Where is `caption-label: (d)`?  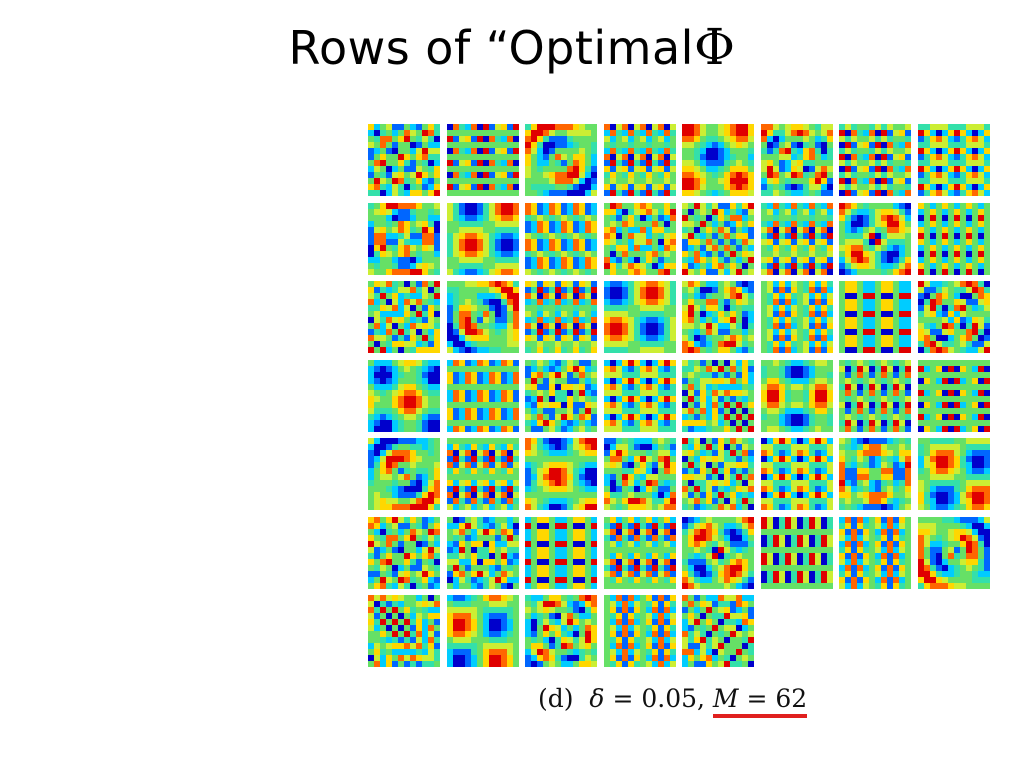
caption-label: (d) is located at coordinates (556, 698).